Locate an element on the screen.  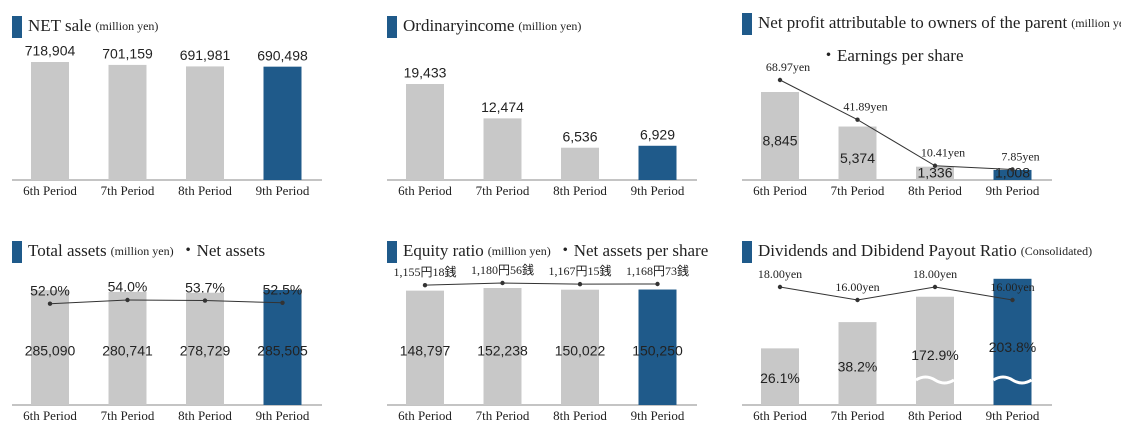
data-label: 19,433 is located at coordinates (425, 73).